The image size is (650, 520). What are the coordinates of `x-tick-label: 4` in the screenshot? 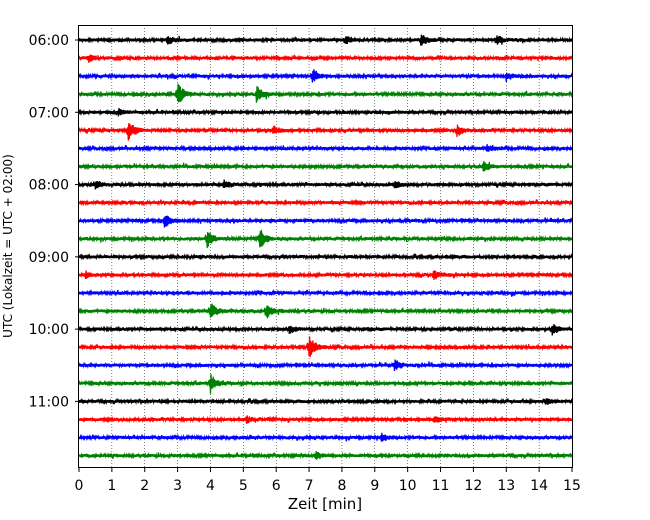 It's located at (210, 486).